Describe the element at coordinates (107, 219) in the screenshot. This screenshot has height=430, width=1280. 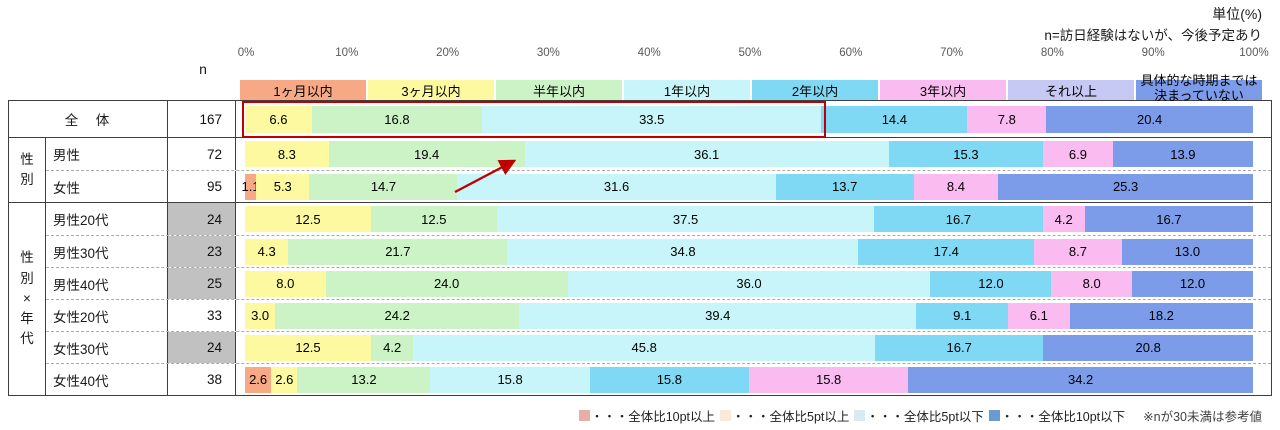
I see `row-label: 男性20代` at that location.